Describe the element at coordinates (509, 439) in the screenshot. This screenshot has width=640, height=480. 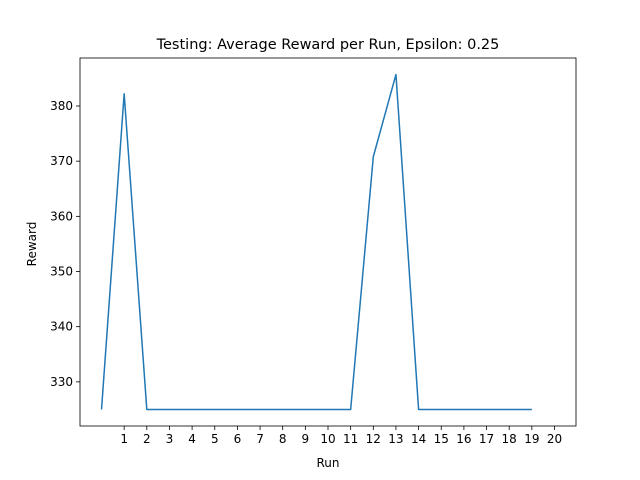
I see `x-tick-label: 18` at that location.